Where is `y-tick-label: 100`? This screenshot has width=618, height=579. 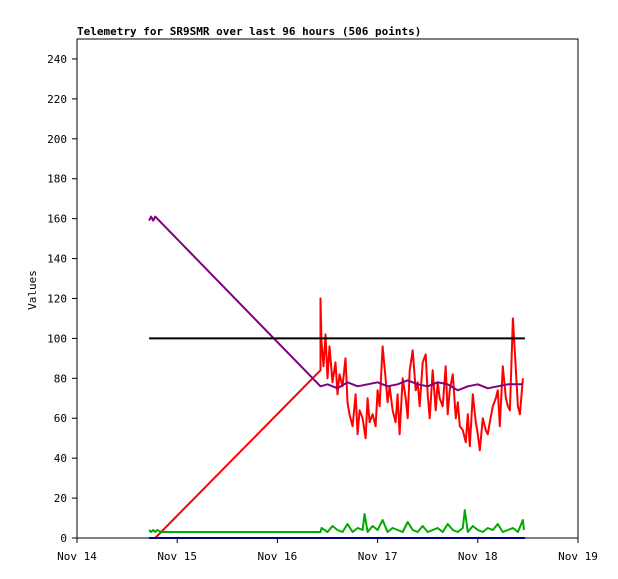
y-tick-label: 100 is located at coordinates (57, 338).